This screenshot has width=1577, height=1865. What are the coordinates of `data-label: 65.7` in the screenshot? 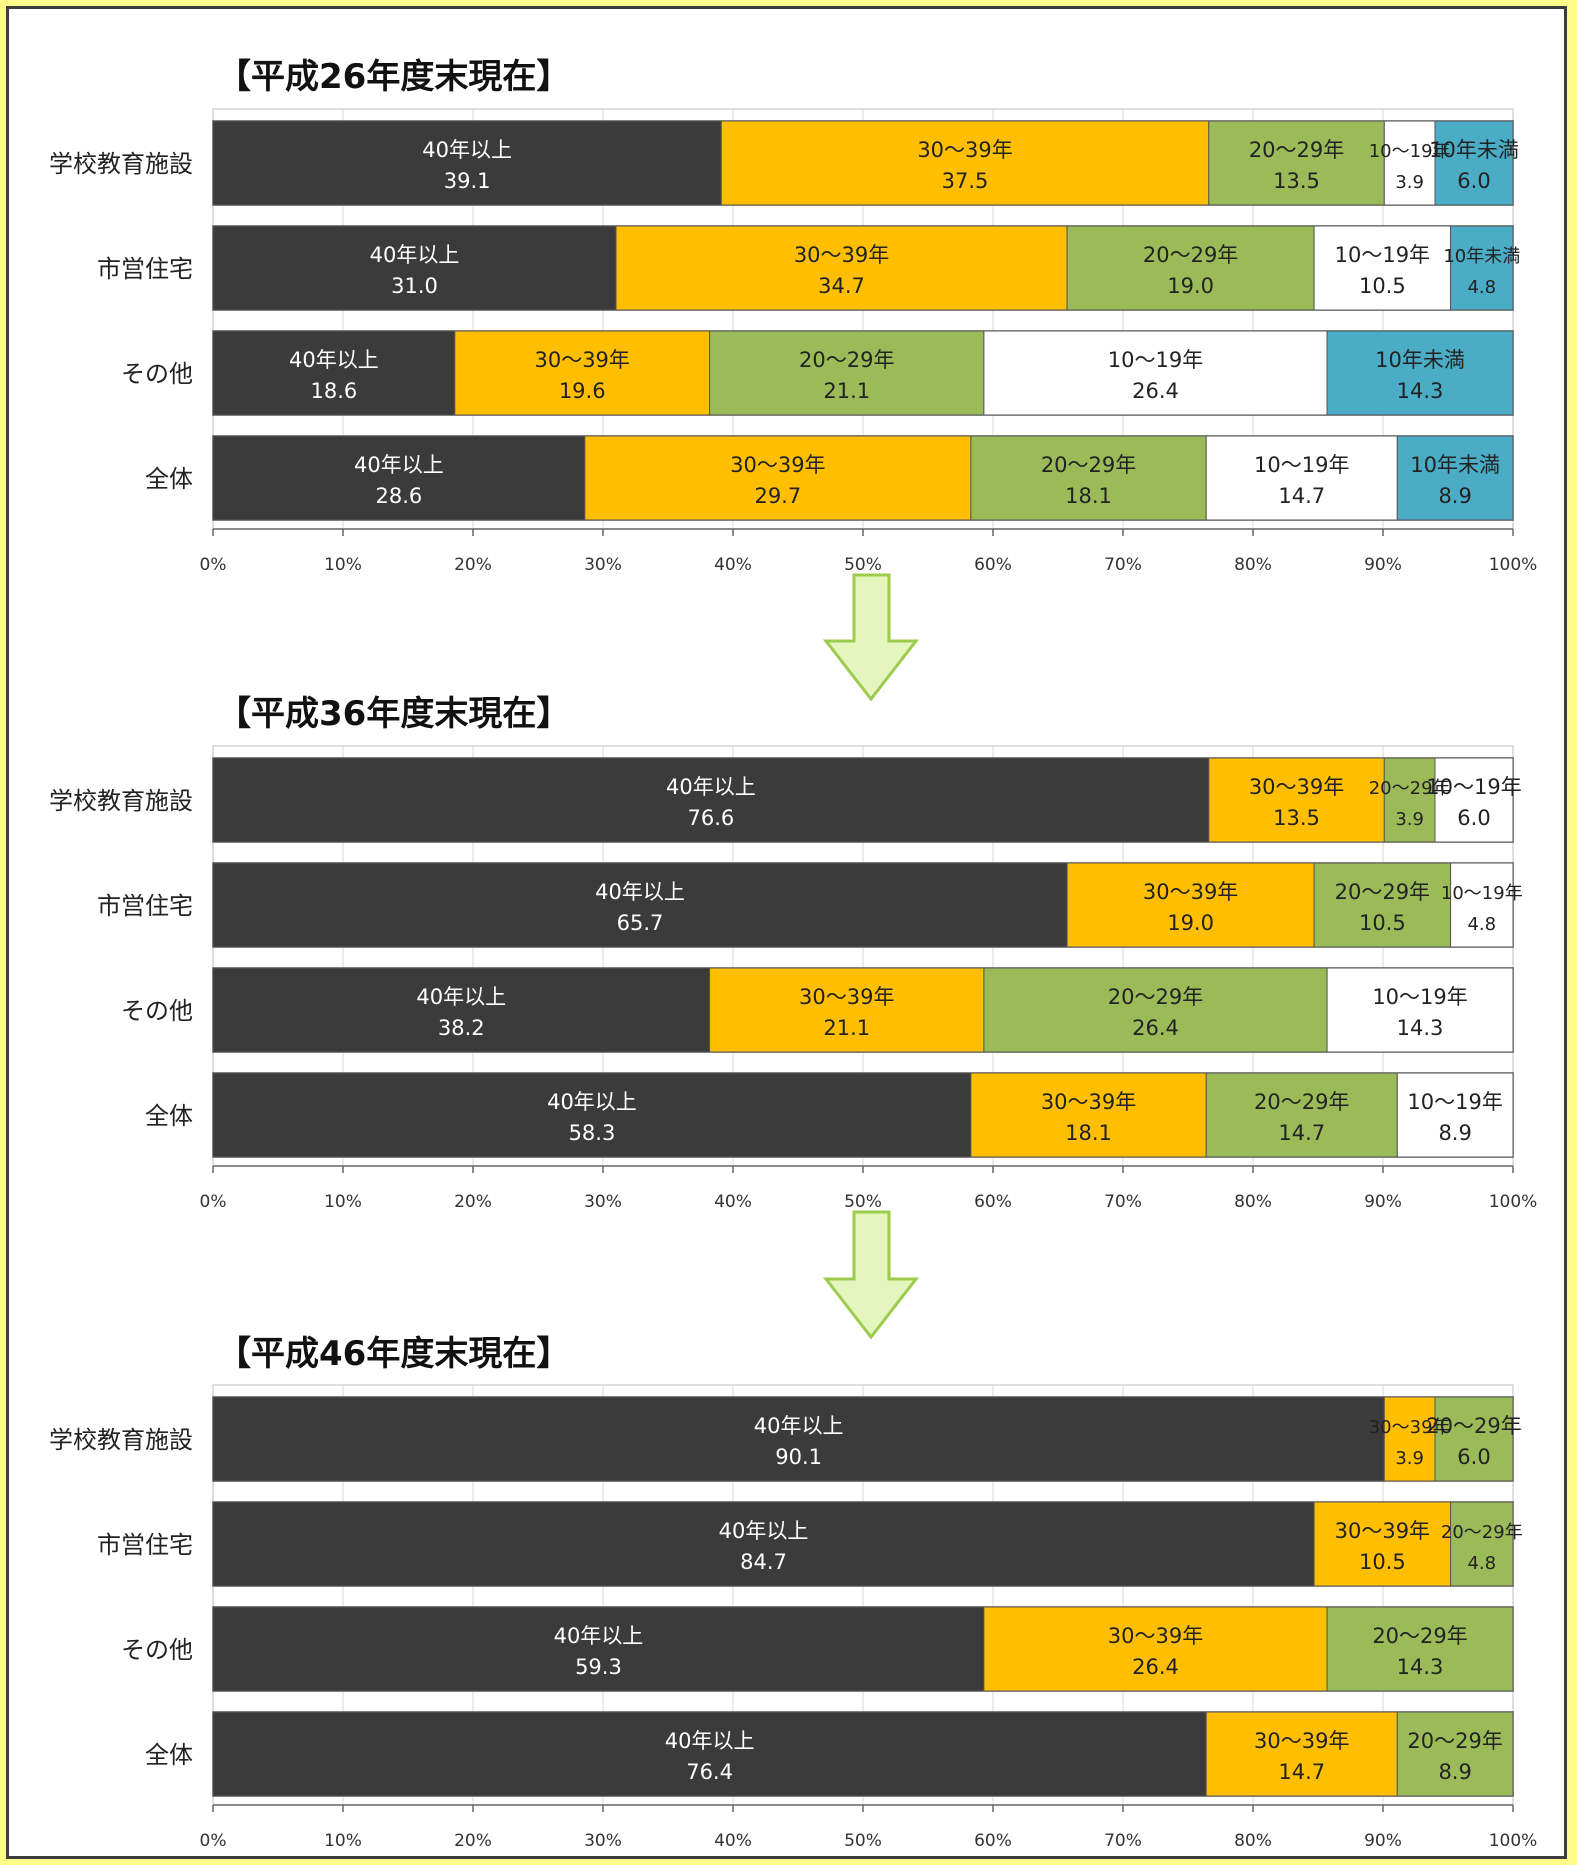 It's located at (640, 923).